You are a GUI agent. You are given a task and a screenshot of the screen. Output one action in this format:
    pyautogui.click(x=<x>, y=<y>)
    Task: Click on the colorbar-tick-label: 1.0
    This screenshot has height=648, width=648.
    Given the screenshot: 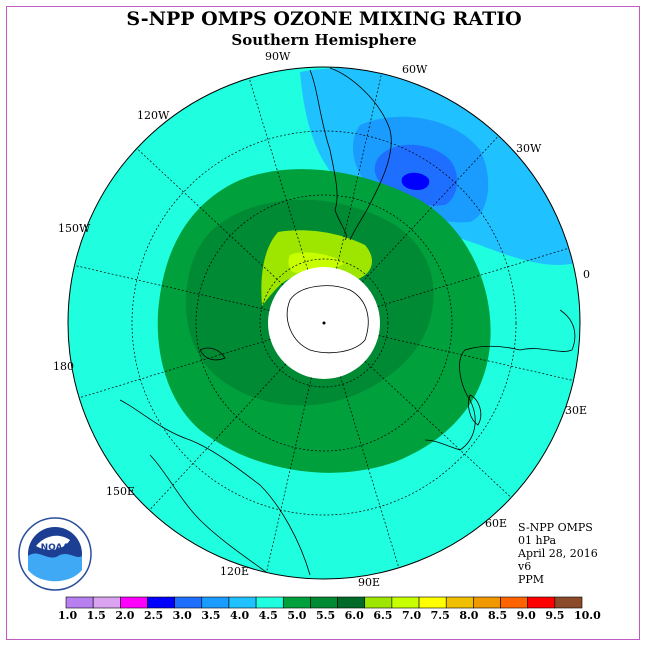 What is the action you would take?
    pyautogui.click(x=68, y=615)
    